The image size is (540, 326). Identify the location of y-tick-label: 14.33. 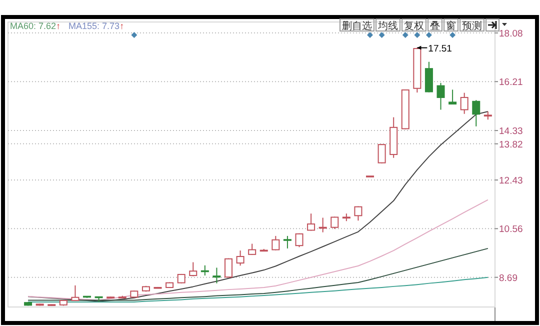
(511, 132).